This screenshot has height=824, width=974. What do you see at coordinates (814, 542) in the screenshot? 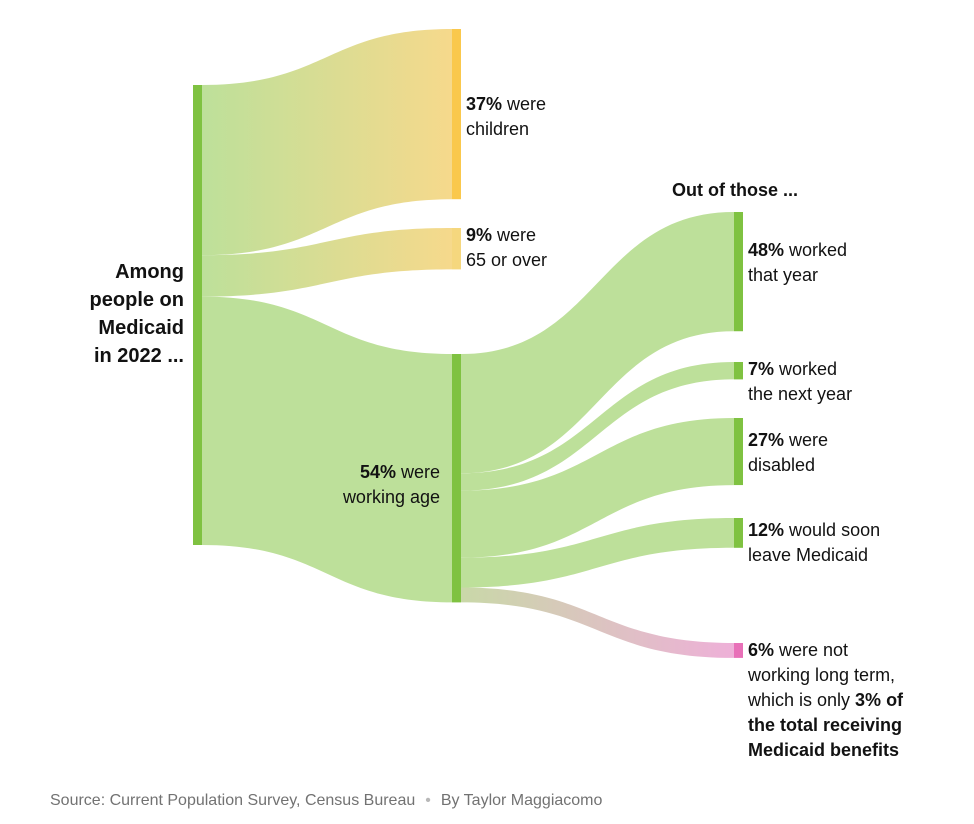
I see `label-leave: 12% would soon leave Medicaid` at bounding box center [814, 542].